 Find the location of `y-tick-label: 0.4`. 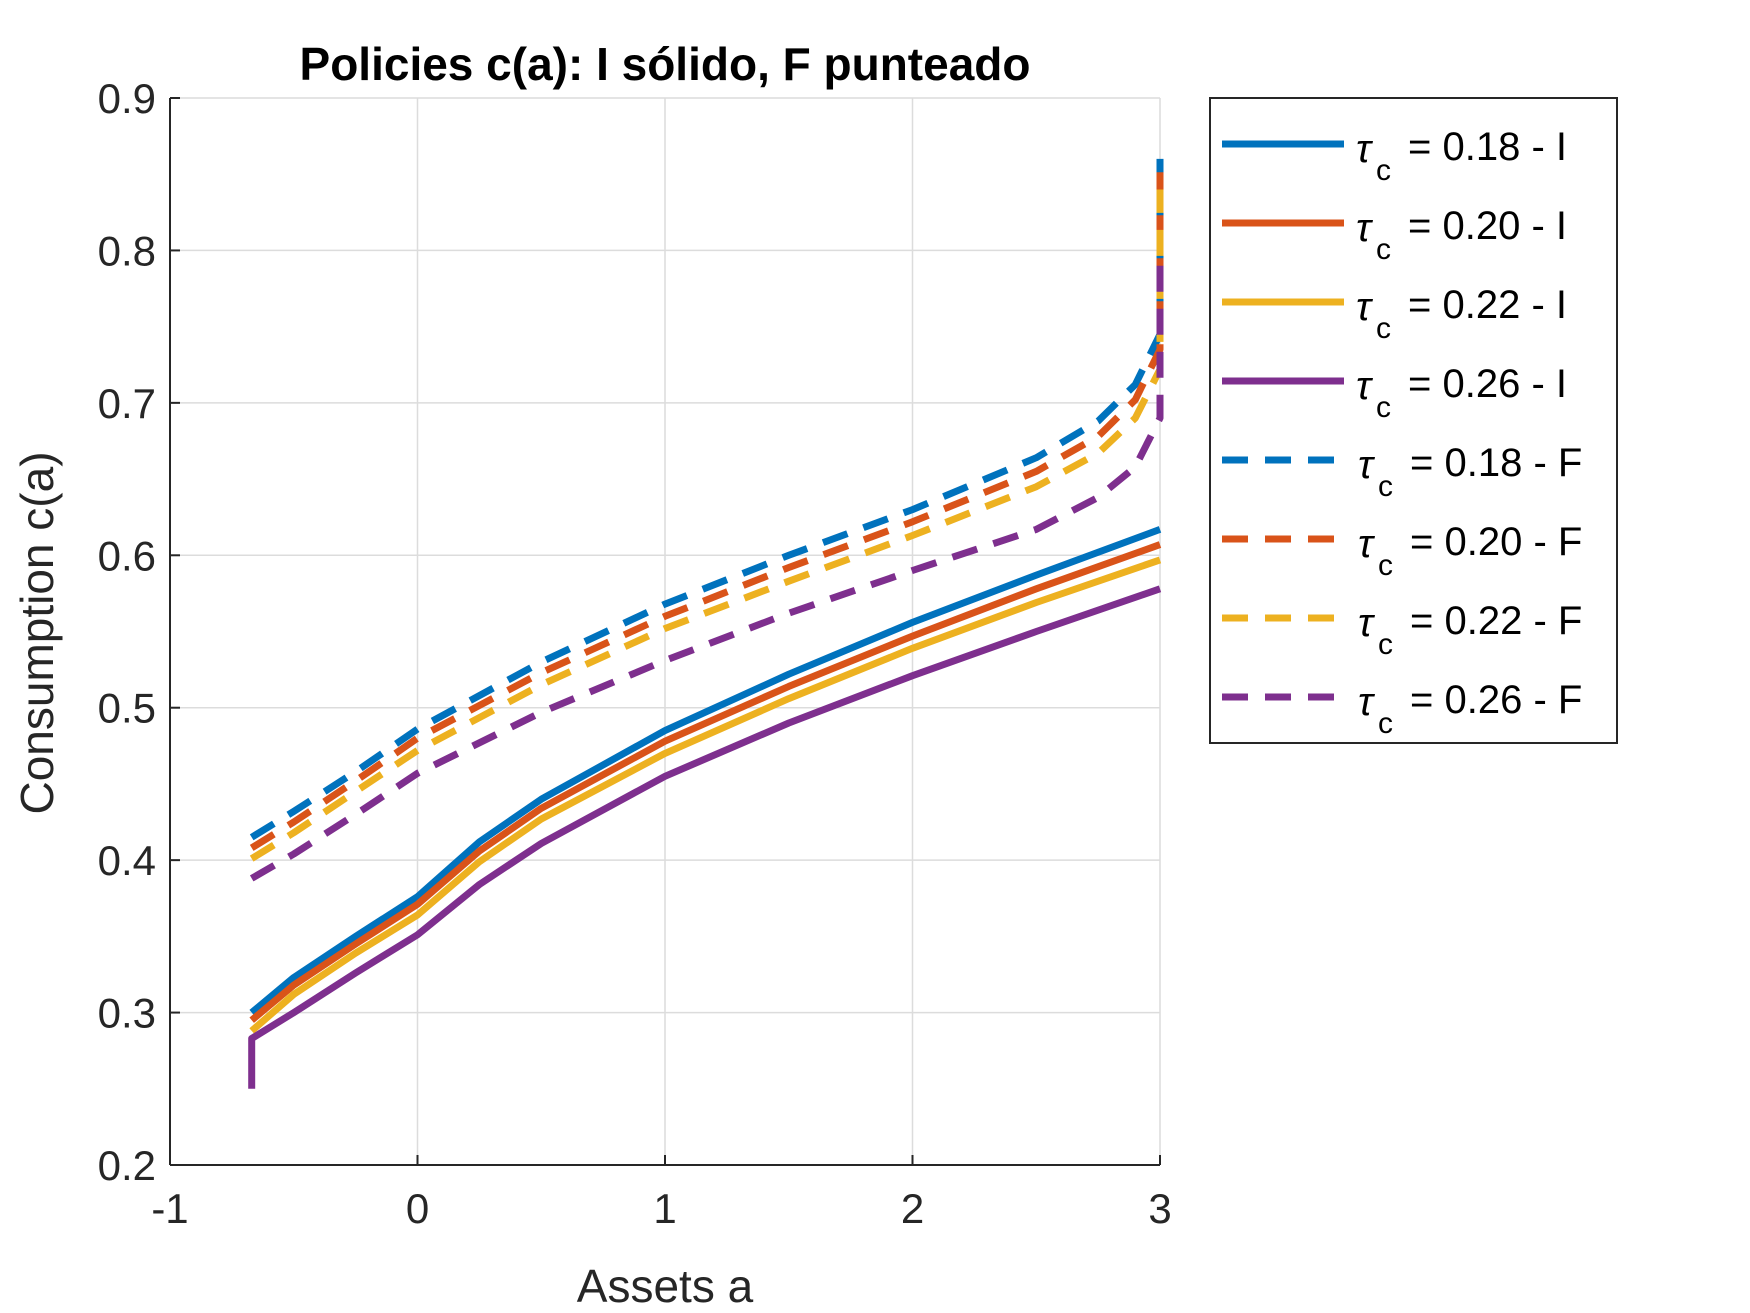

y-tick-label: 0.4 is located at coordinates (127, 860).